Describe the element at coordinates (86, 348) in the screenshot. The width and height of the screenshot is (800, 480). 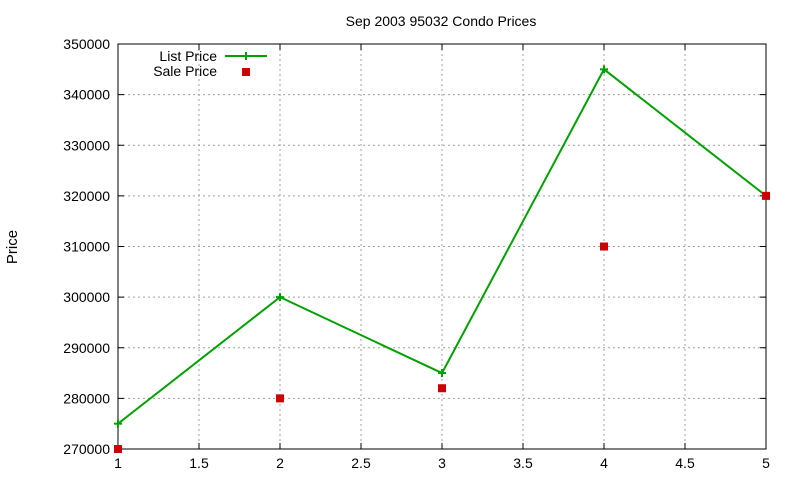
I see `y-tick-label: 290000` at that location.